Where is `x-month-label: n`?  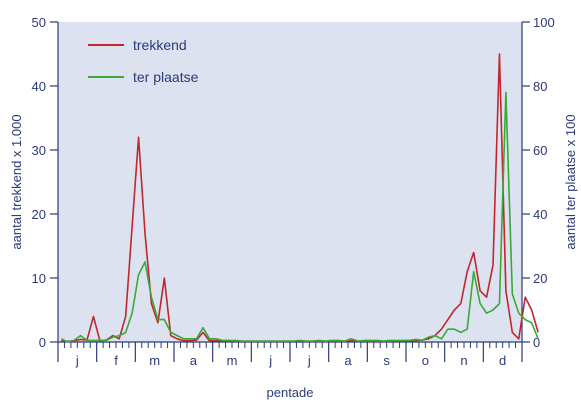
x-month-label: n is located at coordinates (463, 360).